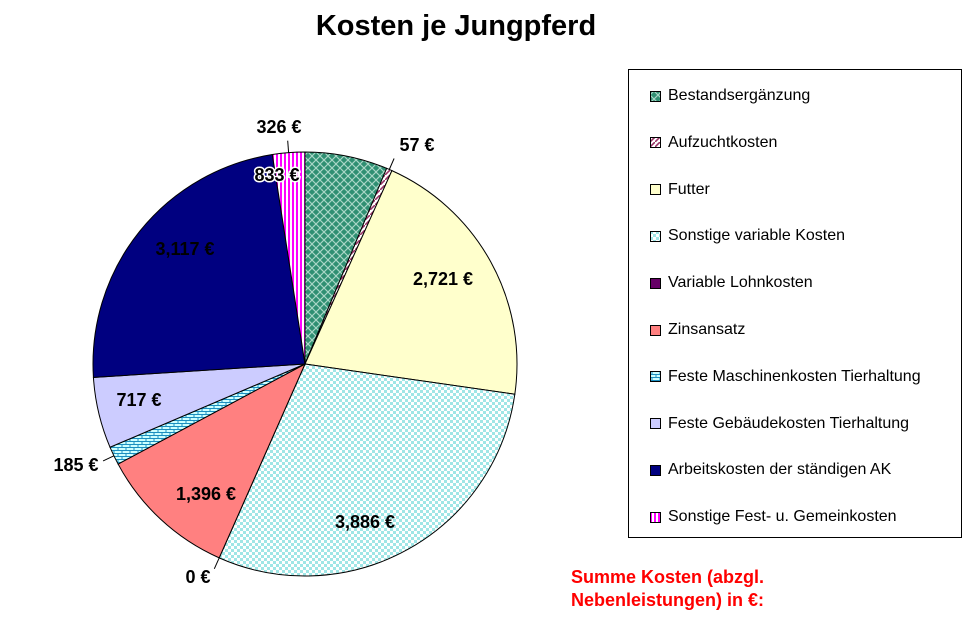 Image resolution: width=977 pixels, height=637 pixels. What do you see at coordinates (443, 279) in the screenshot?
I see `data-label: 2,721 €` at bounding box center [443, 279].